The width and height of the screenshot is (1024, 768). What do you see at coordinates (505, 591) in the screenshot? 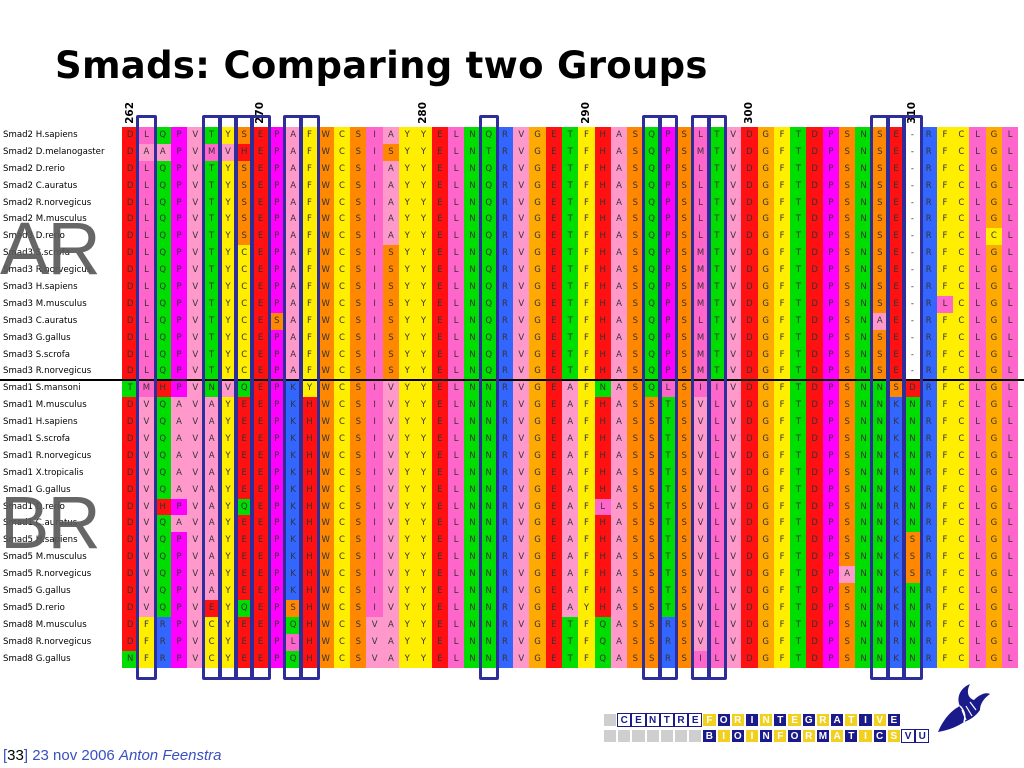
I see `residue-cell: R` at bounding box center [505, 591].